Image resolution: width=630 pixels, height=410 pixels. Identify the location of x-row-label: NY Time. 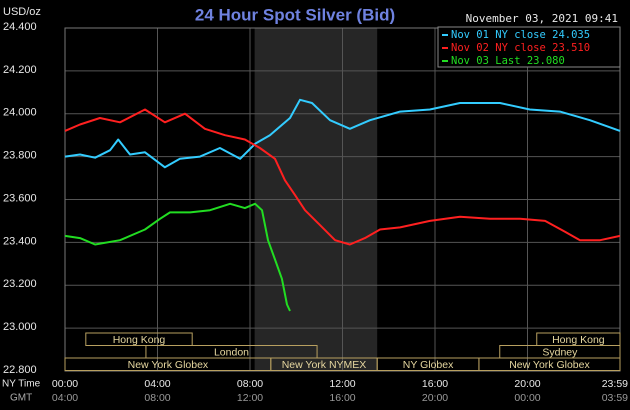
(21, 384).